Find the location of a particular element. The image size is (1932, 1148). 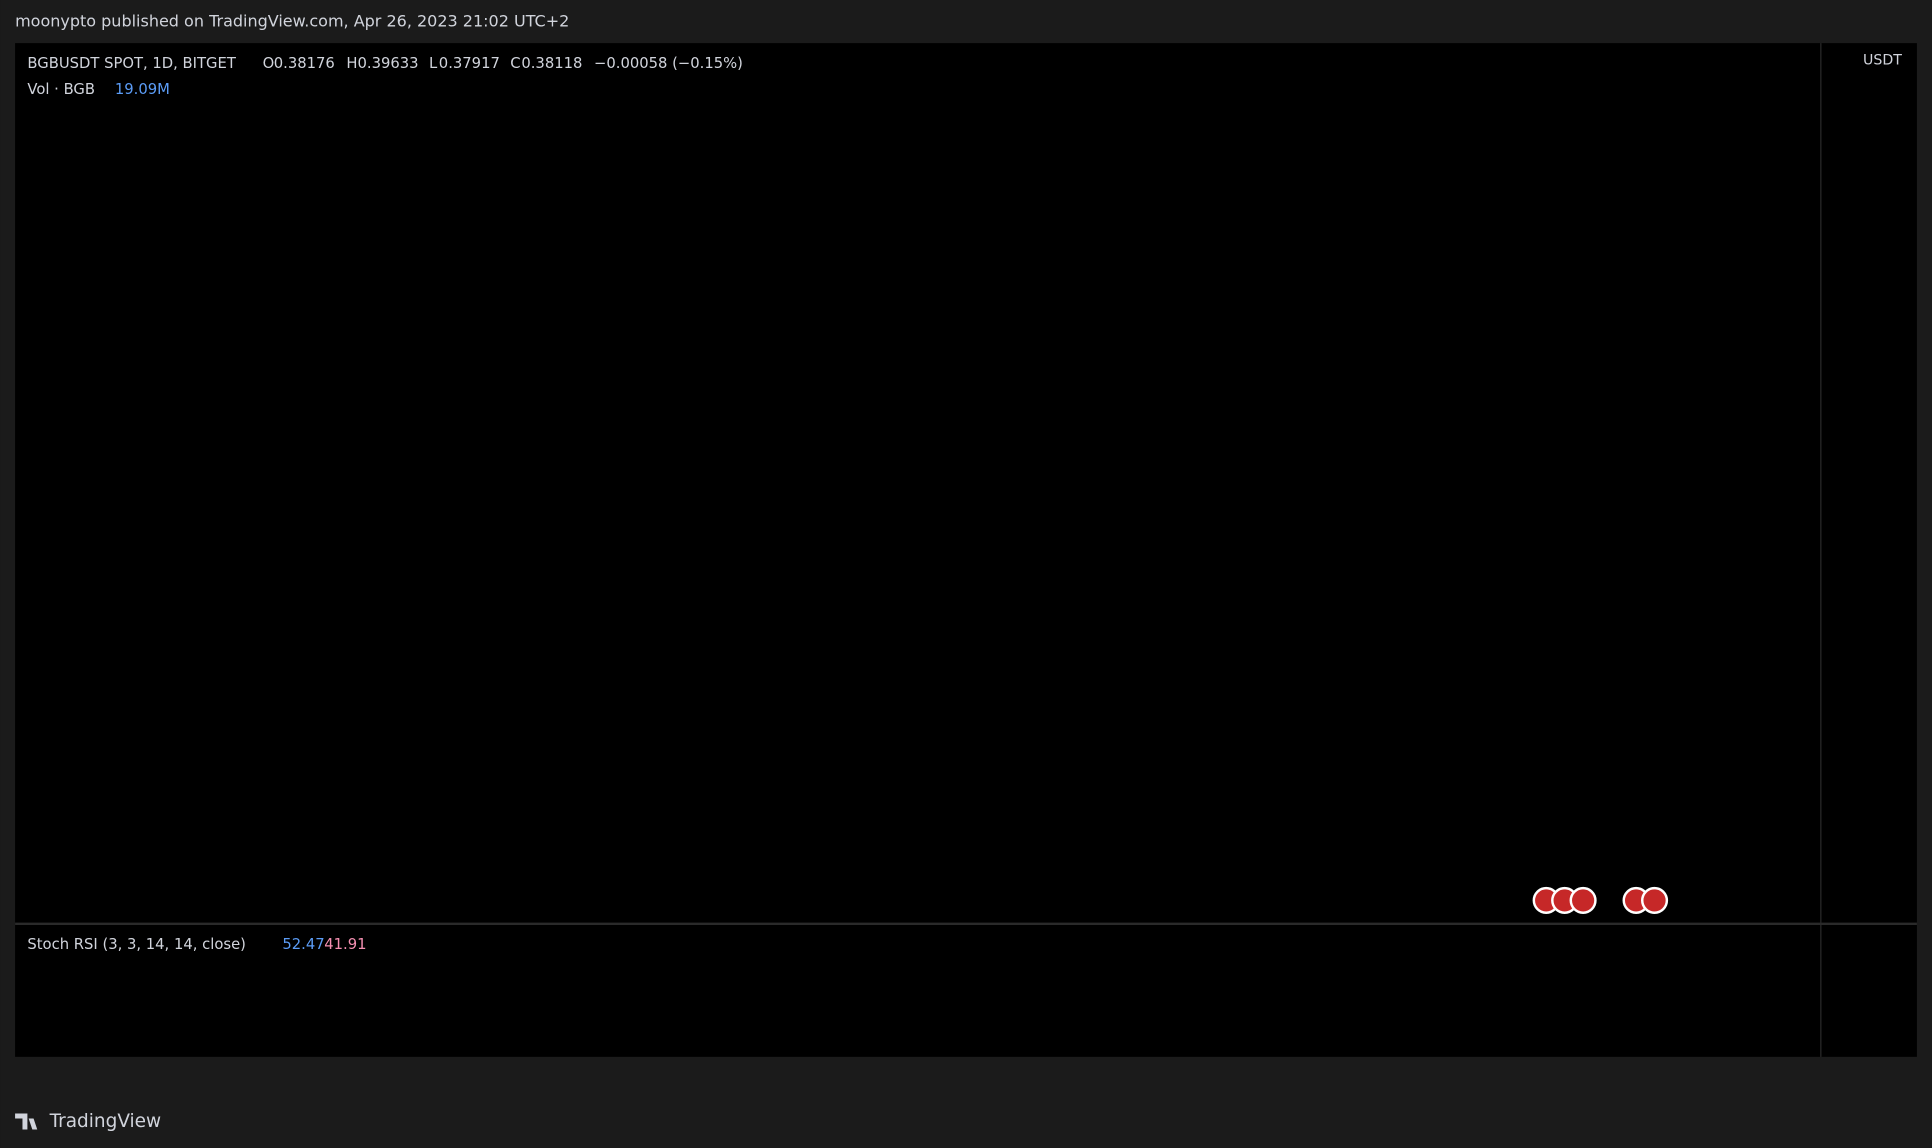

stoch-k-value: 52.47 is located at coordinates (303, 944).